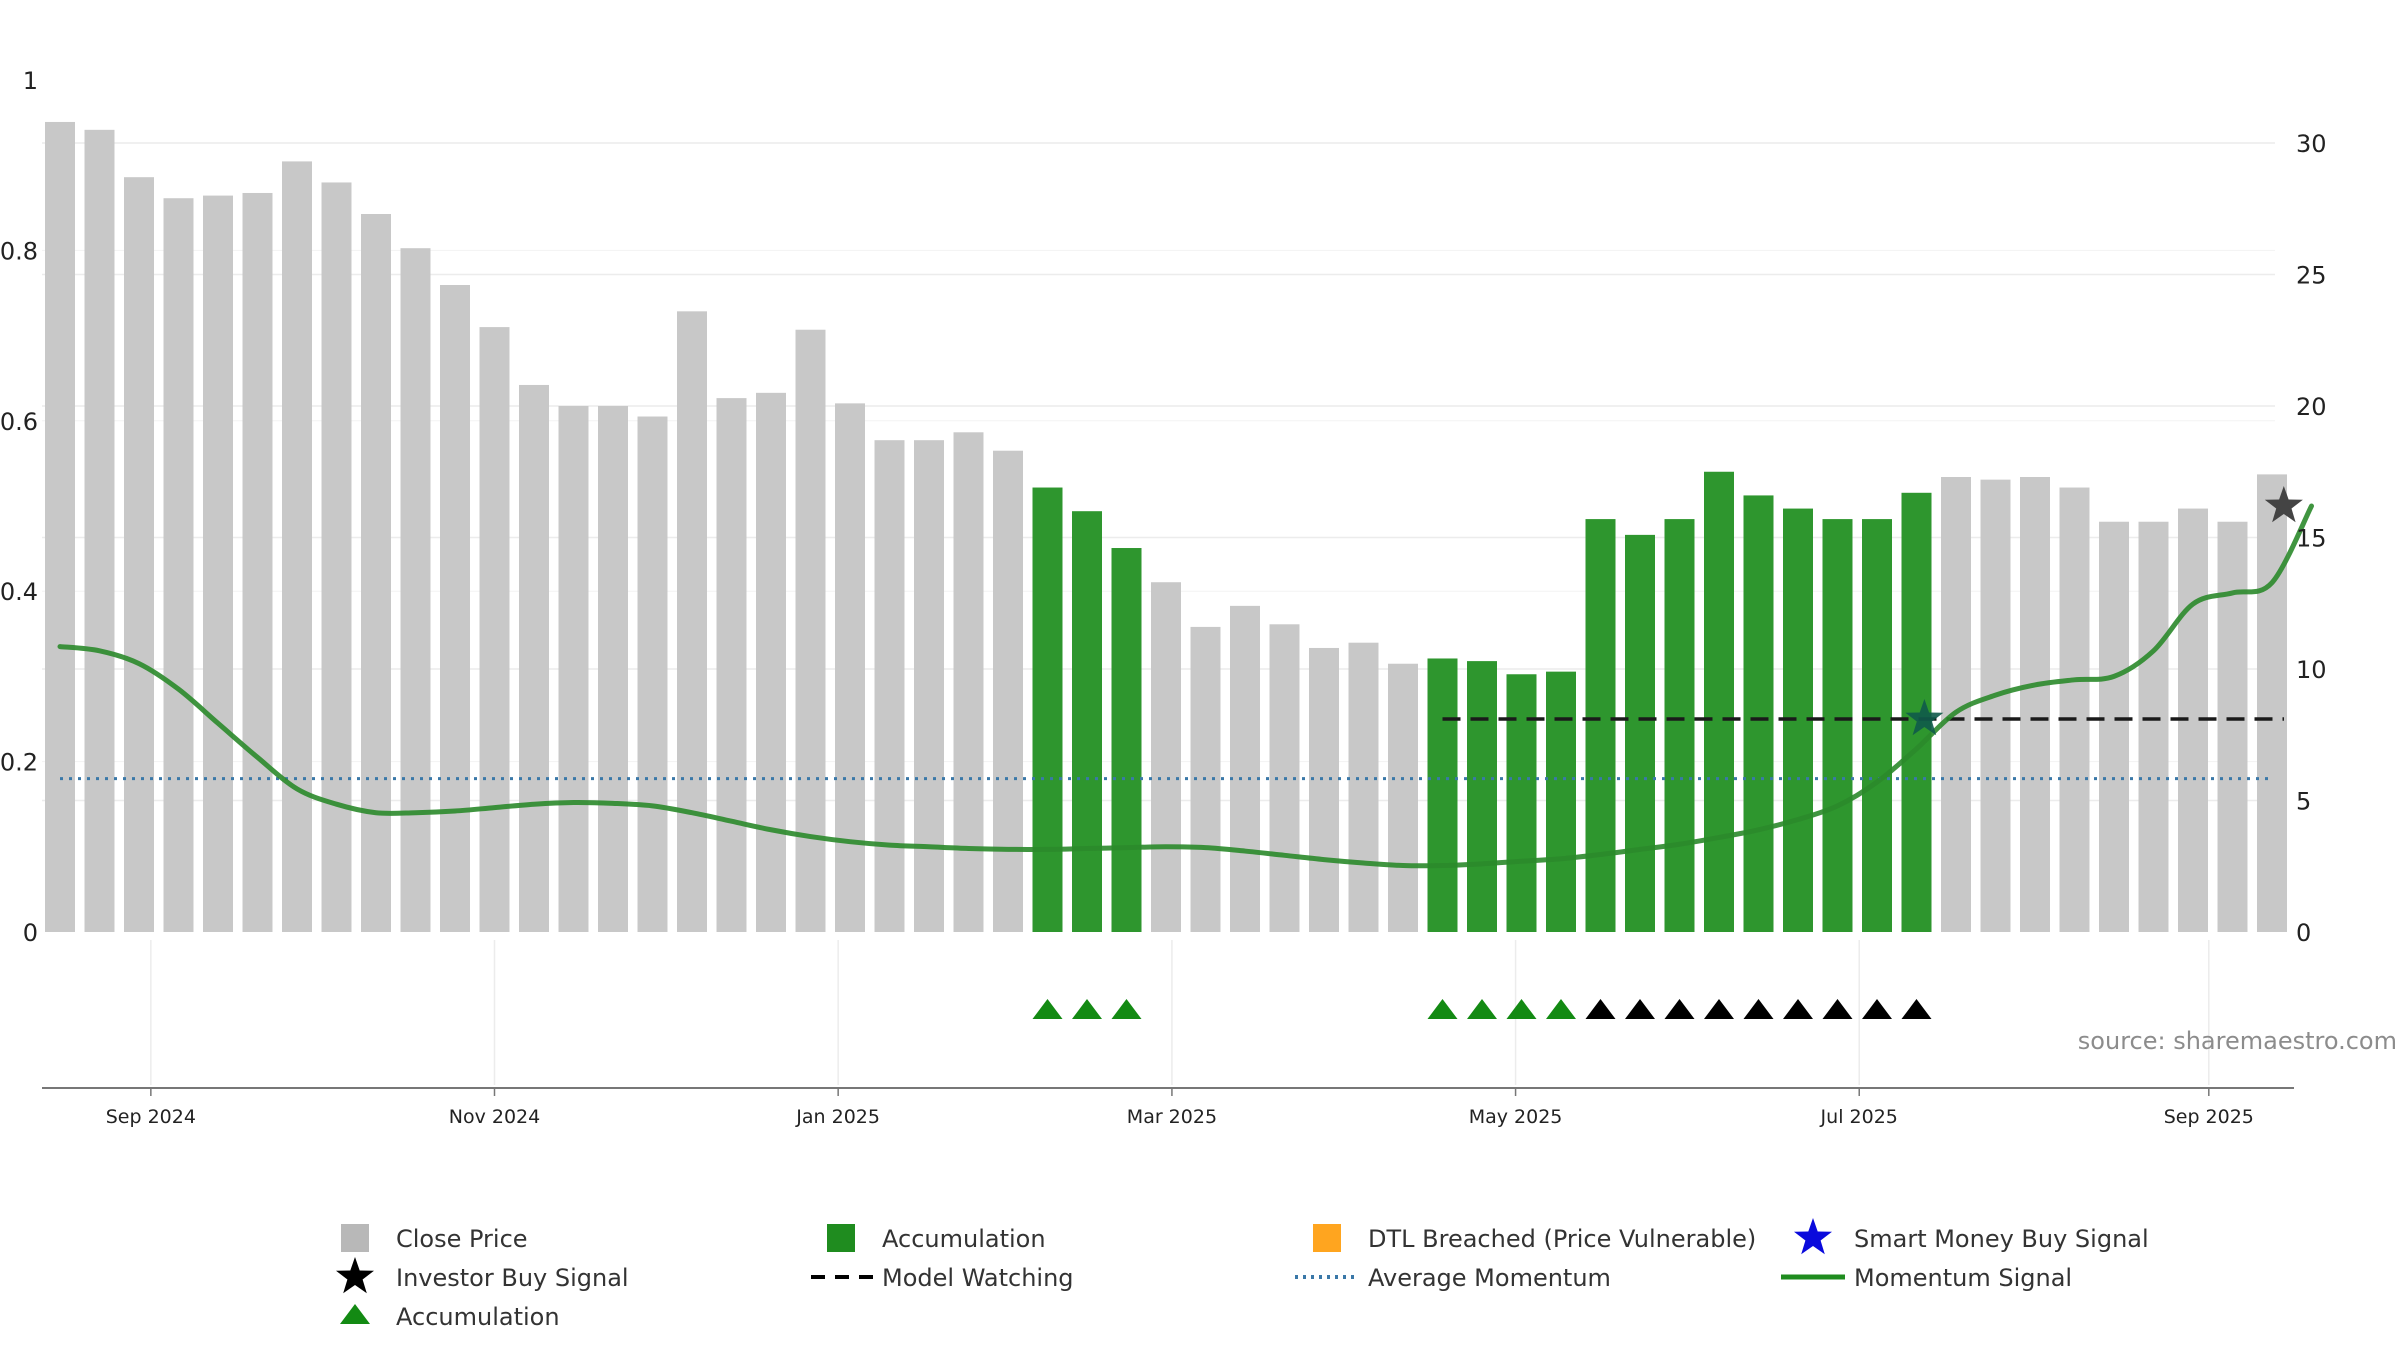  I want to click on legend-item: Close Price, so click(434, 1238).